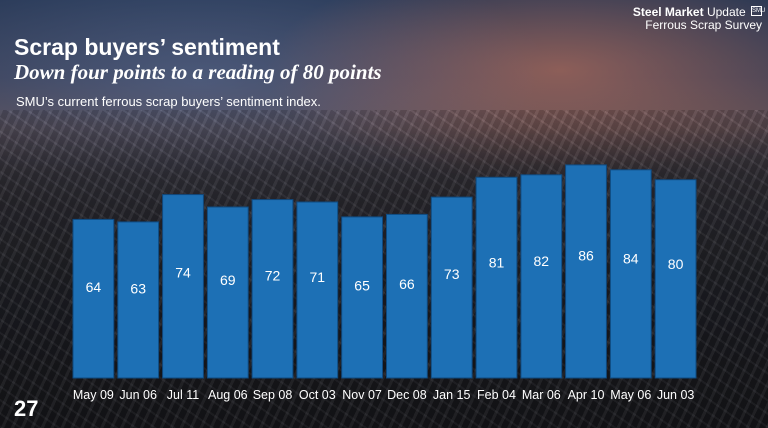 Image resolution: width=768 pixels, height=428 pixels. I want to click on bar-value-label-5: 71, so click(318, 277).